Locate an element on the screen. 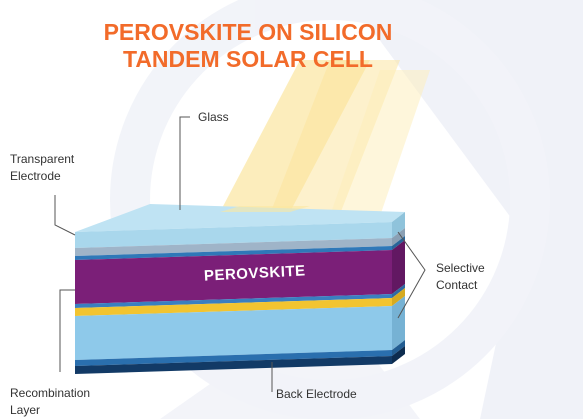 The image size is (583, 419). light-beams is located at coordinates (325, 138).